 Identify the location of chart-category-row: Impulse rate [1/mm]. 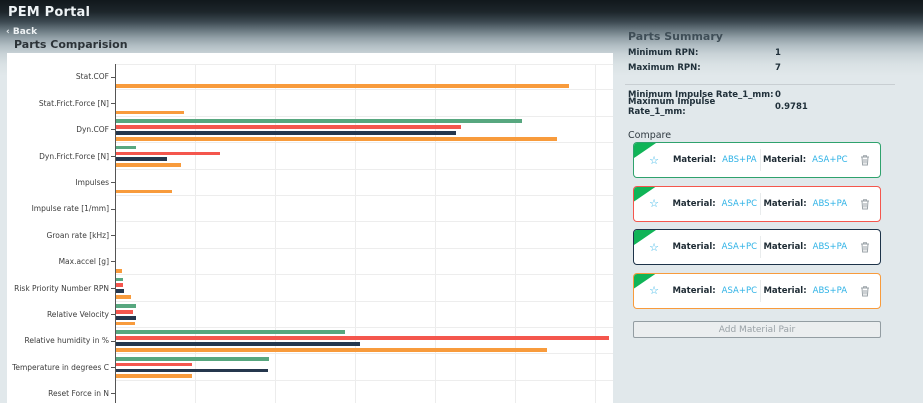
(310, 209).